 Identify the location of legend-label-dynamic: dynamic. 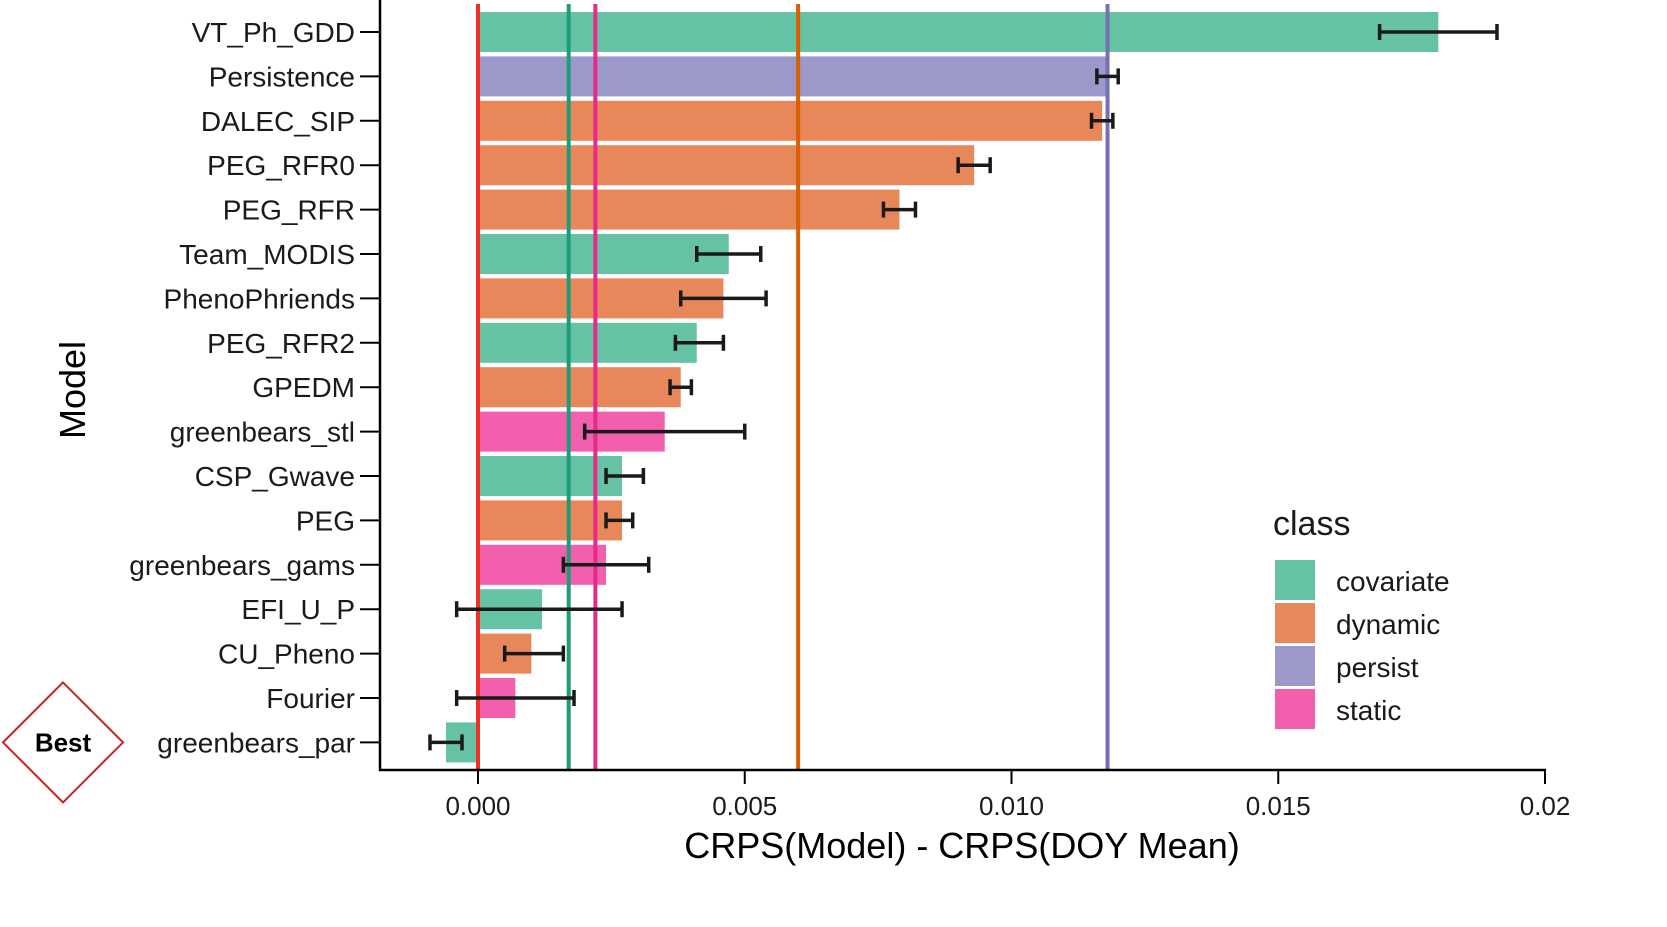
(1388, 624).